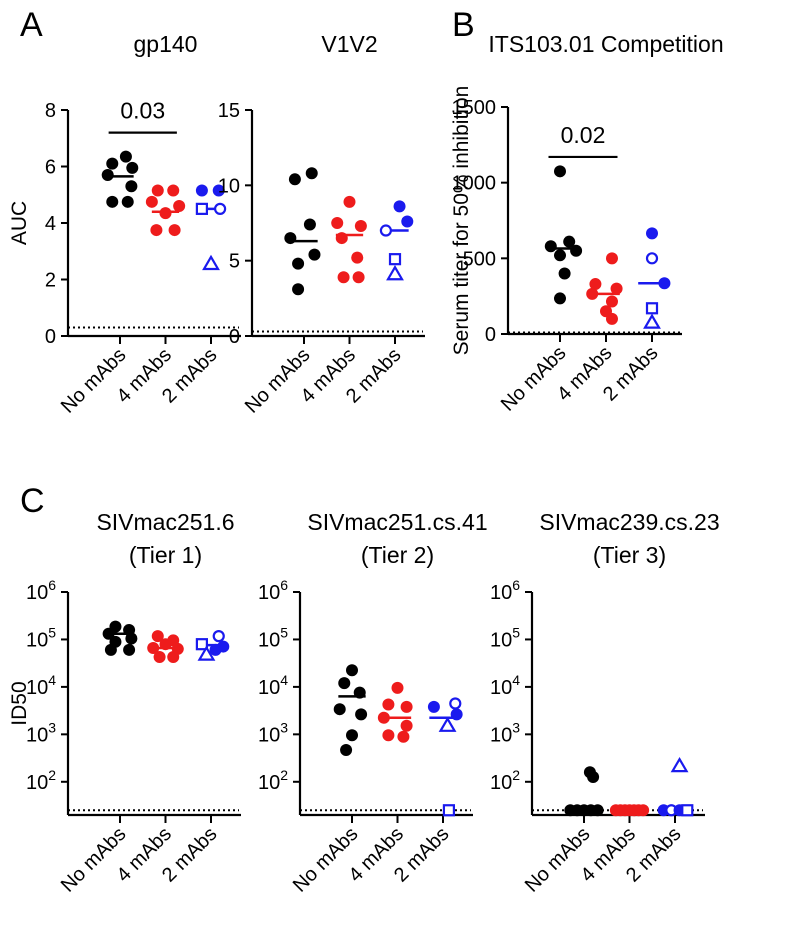 Image resolution: width=794 pixels, height=938 pixels. I want to click on y-tick-label: 1000, so click(474, 184).